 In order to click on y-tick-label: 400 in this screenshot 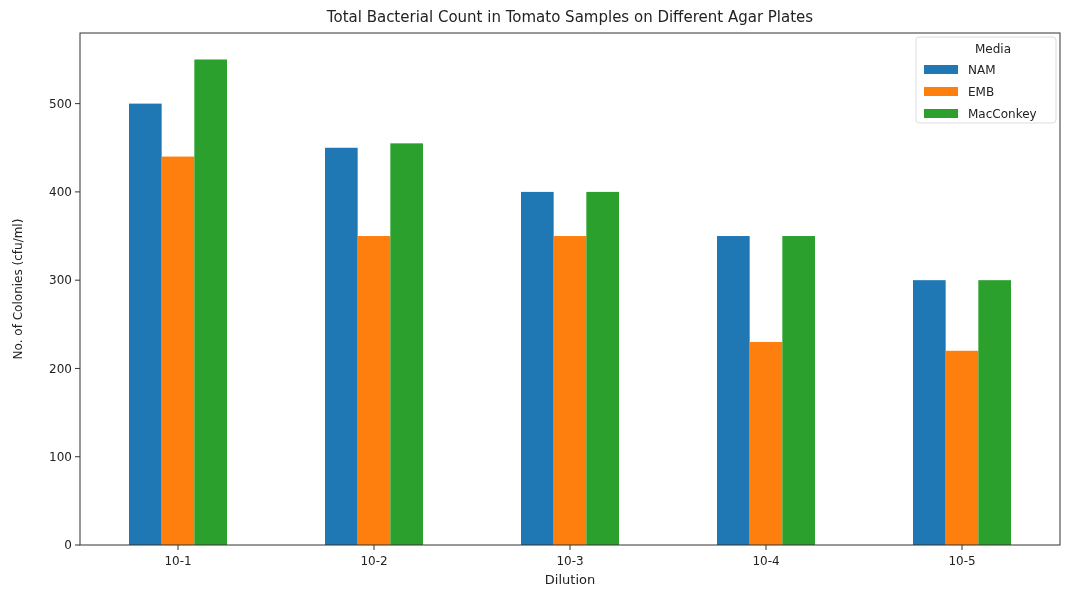, I will do `click(60, 192)`.